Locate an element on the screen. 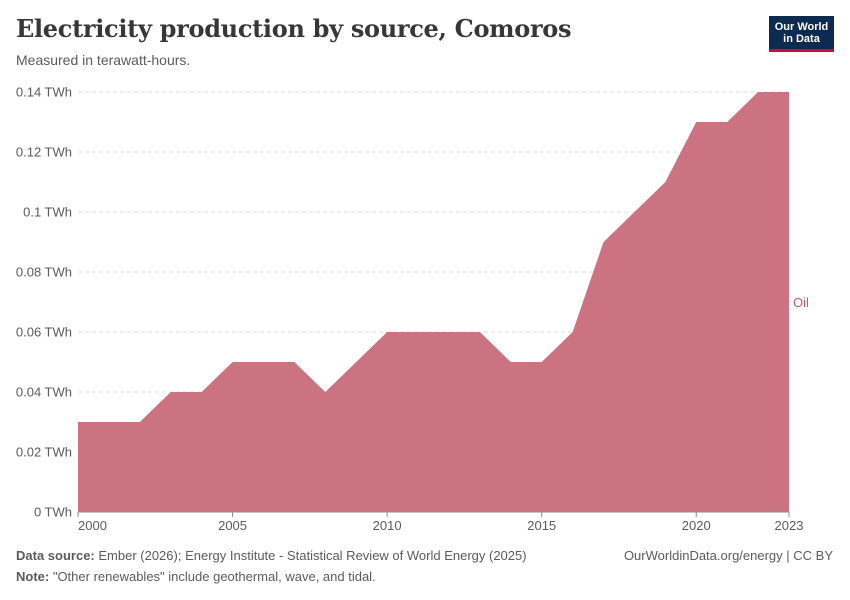 This screenshot has width=850, height=600. y-tick-label: 0.06 TWh is located at coordinates (44, 332).